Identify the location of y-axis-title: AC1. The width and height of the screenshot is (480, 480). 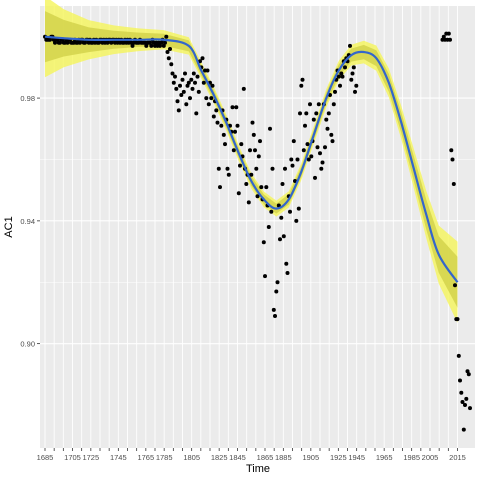
(9, 226).